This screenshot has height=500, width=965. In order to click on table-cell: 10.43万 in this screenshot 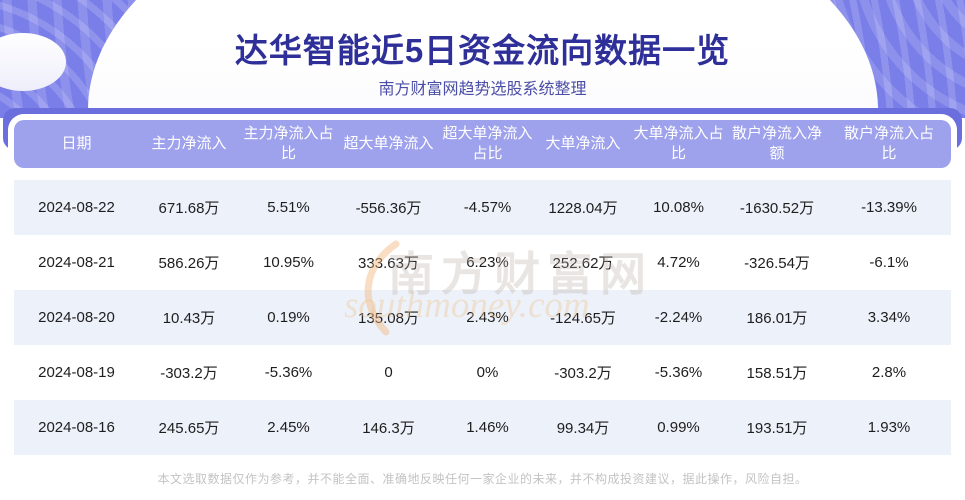, I will do `click(189, 317)`.